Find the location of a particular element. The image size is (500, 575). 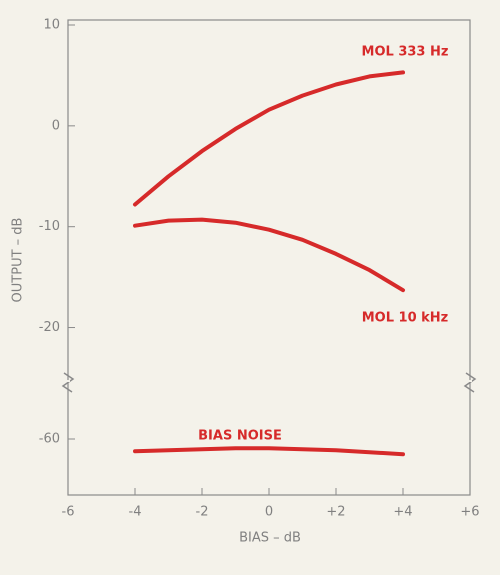

x-tick-label: -4 is located at coordinates (135, 512).